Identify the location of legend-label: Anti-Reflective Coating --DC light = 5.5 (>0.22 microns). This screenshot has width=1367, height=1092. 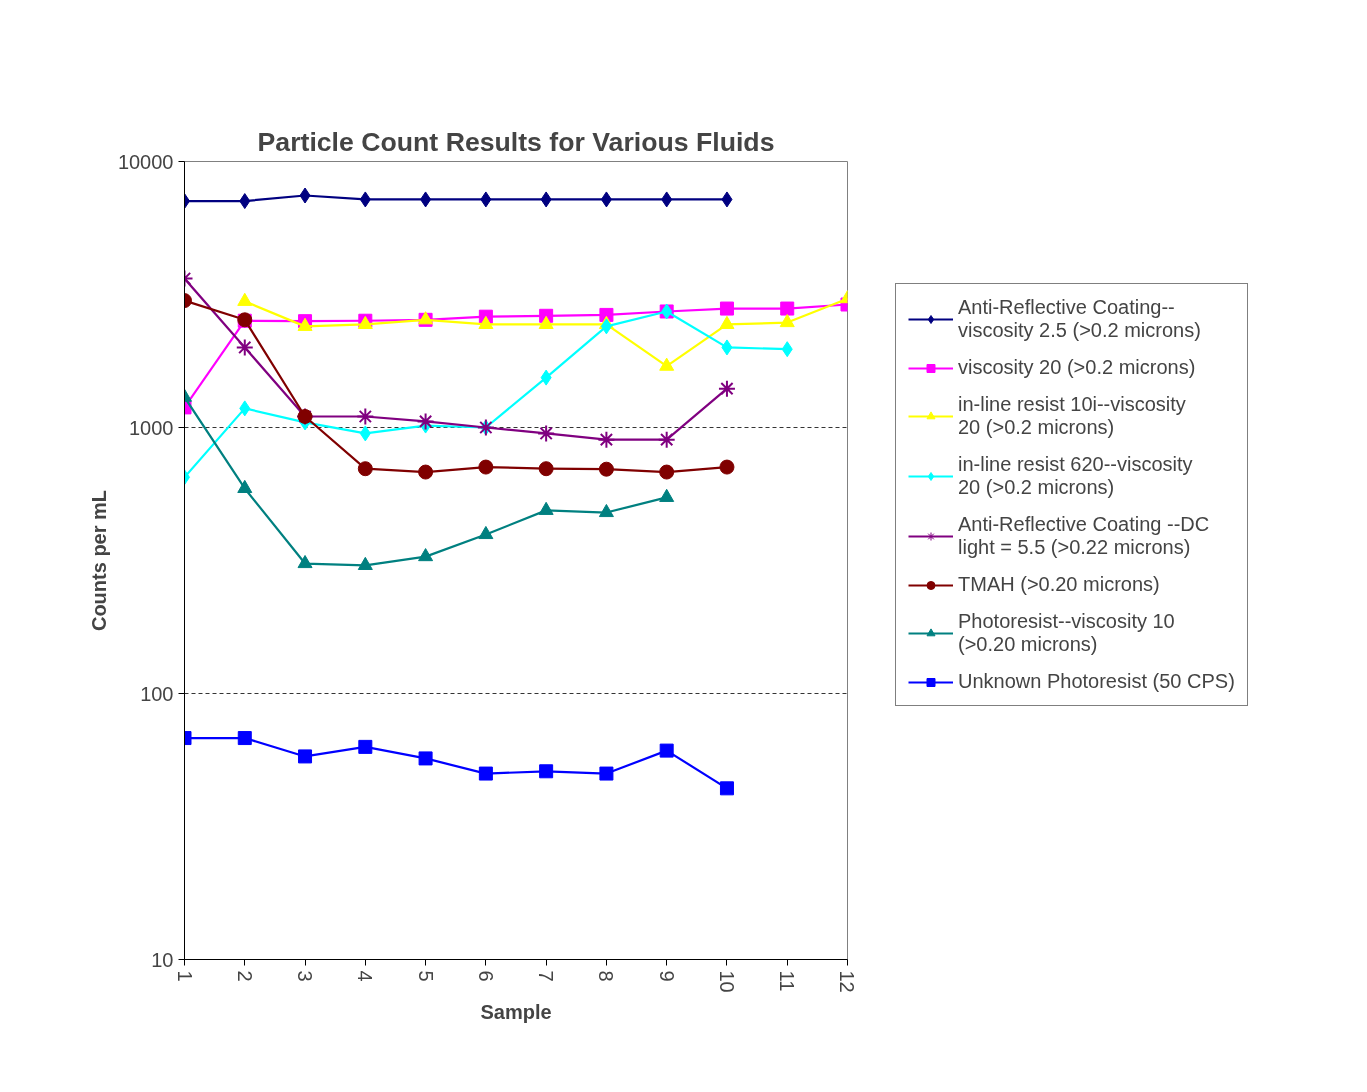
(1084, 536).